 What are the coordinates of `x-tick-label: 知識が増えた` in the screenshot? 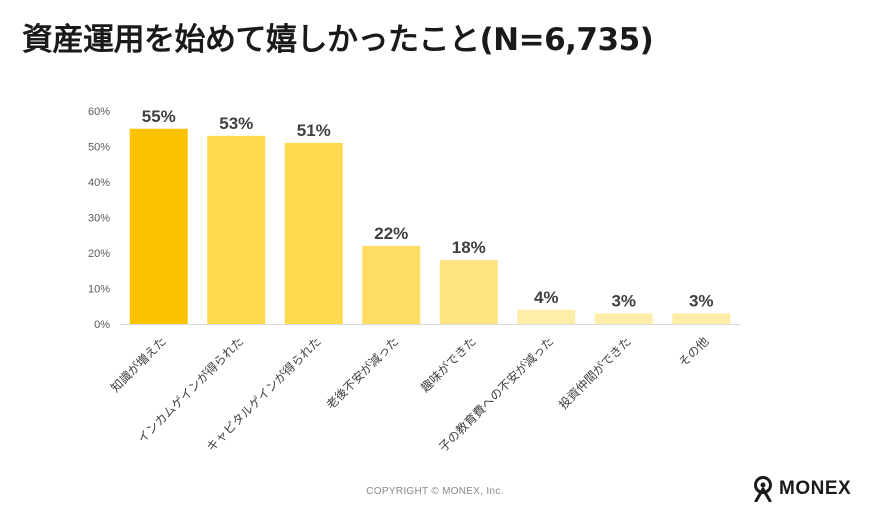 It's located at (138, 365).